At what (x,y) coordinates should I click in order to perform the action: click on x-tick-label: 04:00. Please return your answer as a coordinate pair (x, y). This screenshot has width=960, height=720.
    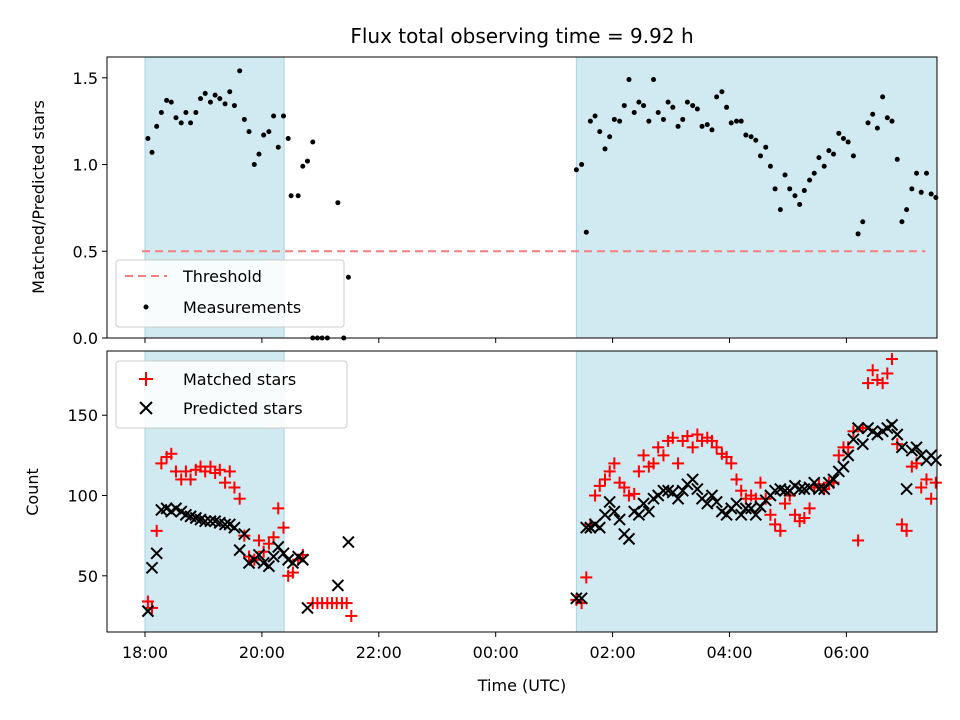
    Looking at the image, I should click on (729, 652).